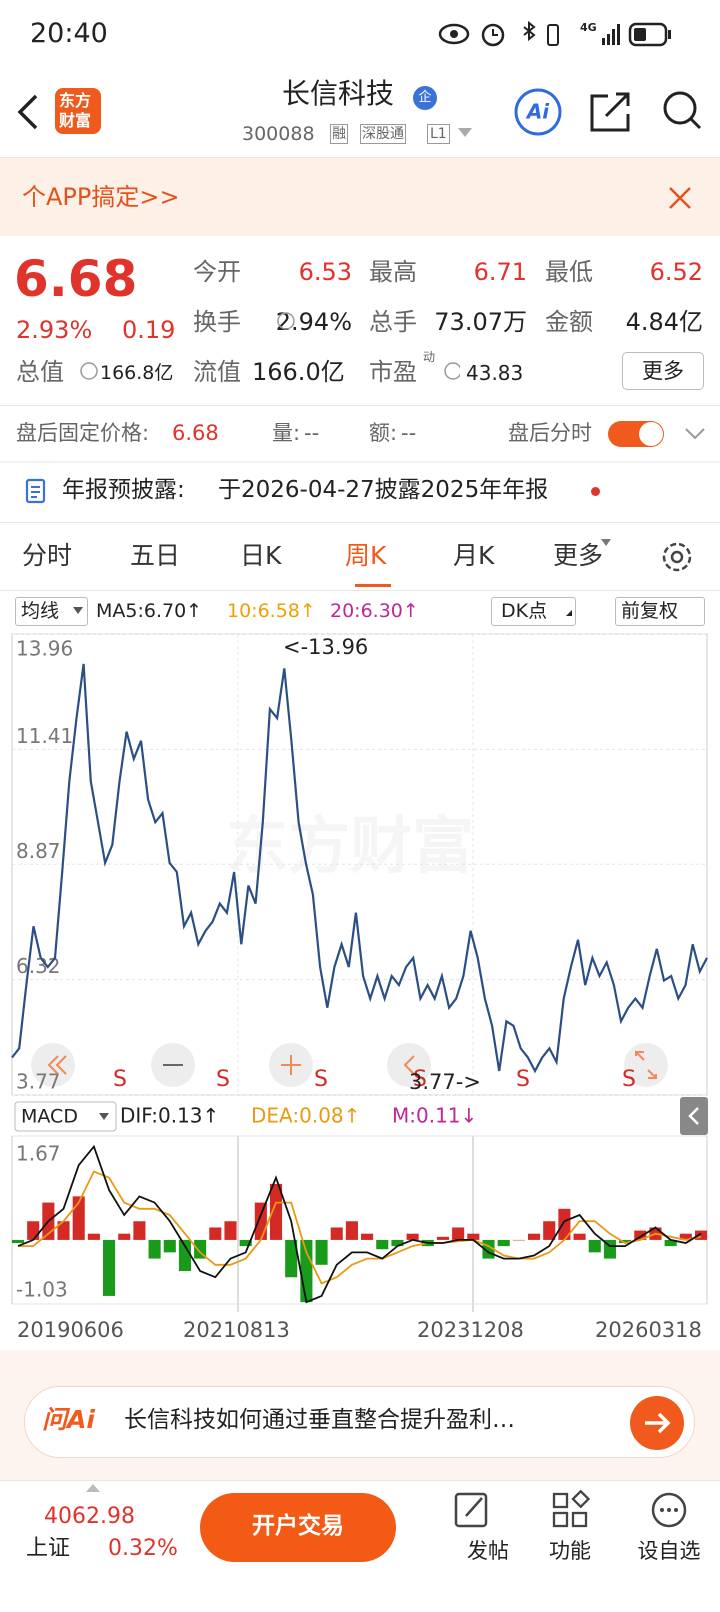  I want to click on index-change: 0.32%, so click(143, 1548).